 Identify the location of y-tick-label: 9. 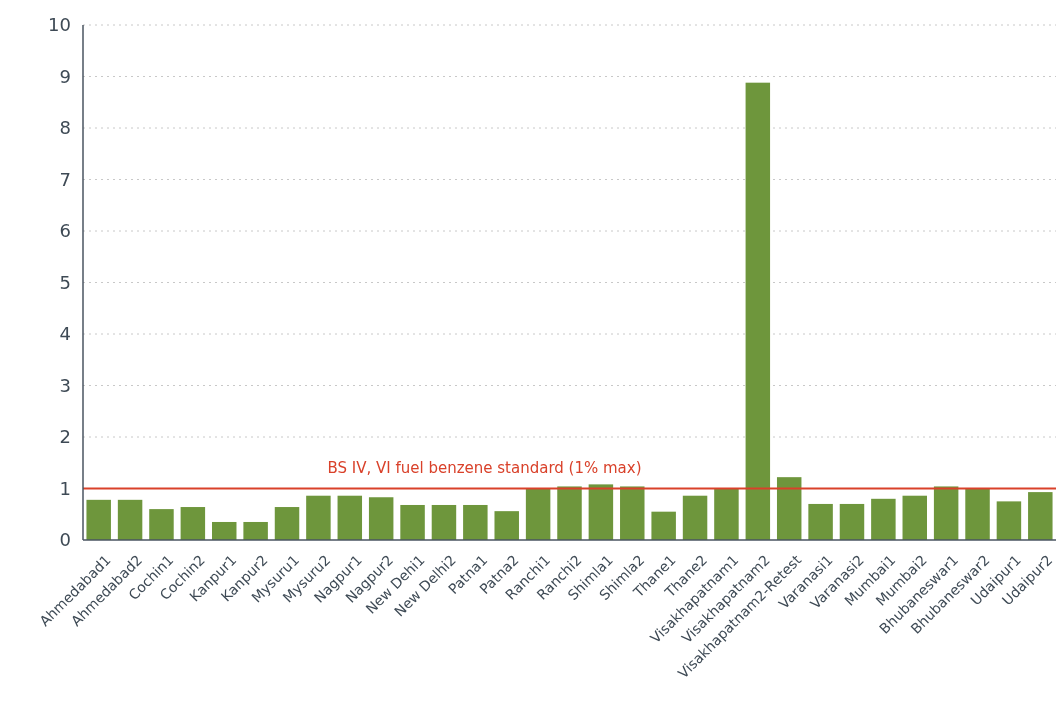
(65, 76).